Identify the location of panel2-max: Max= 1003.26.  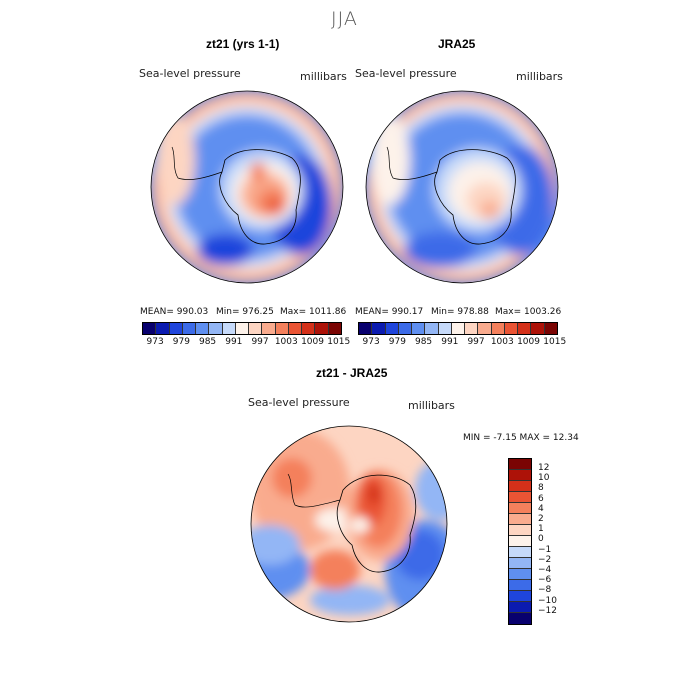
(528, 312).